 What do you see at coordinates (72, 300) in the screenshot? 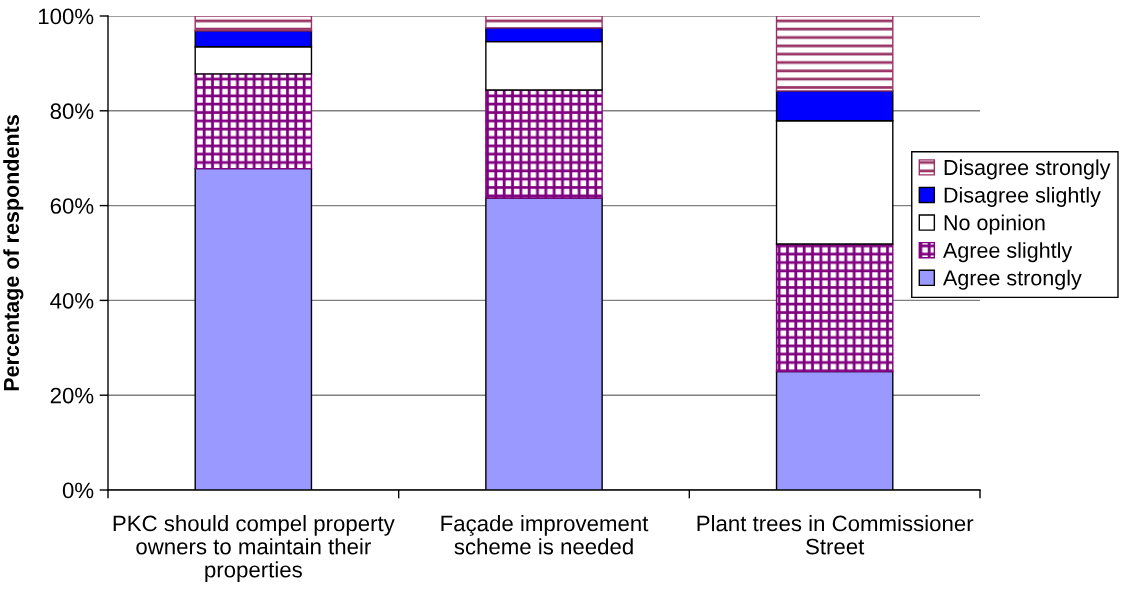
I see `y-tick-label: 40%` at bounding box center [72, 300].